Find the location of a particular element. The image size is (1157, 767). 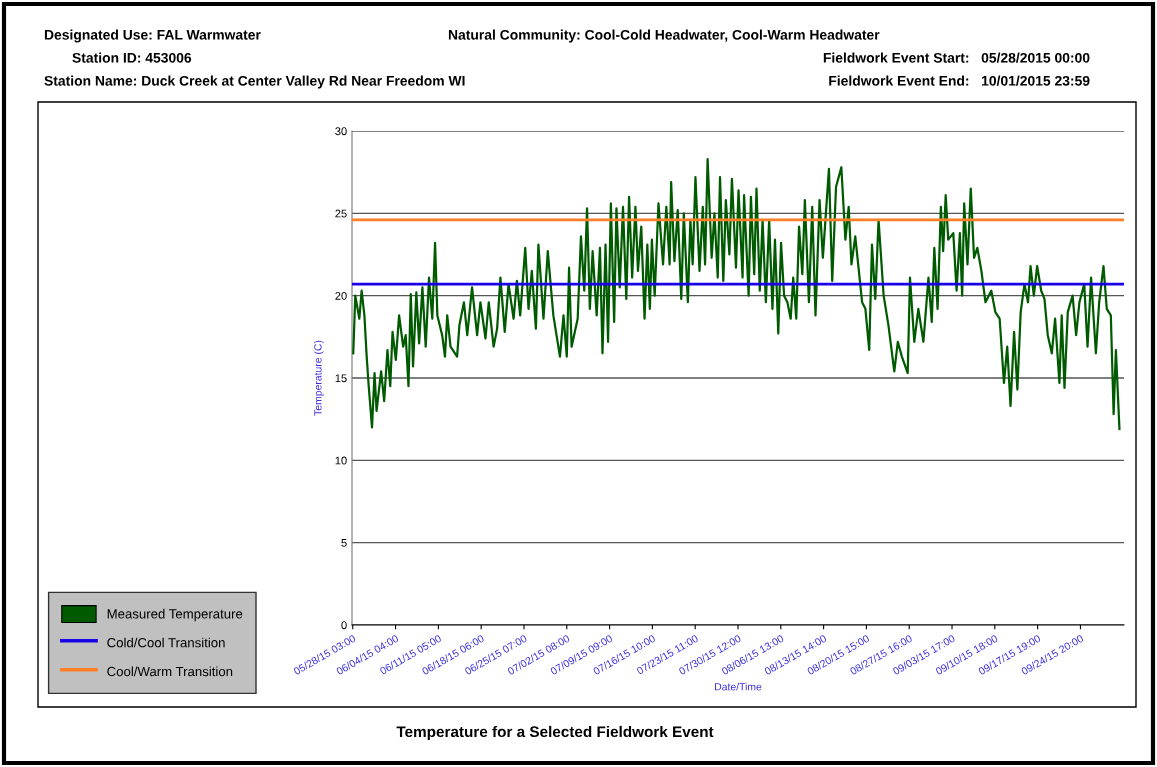

y-tick-label: 15 is located at coordinates (341, 378).